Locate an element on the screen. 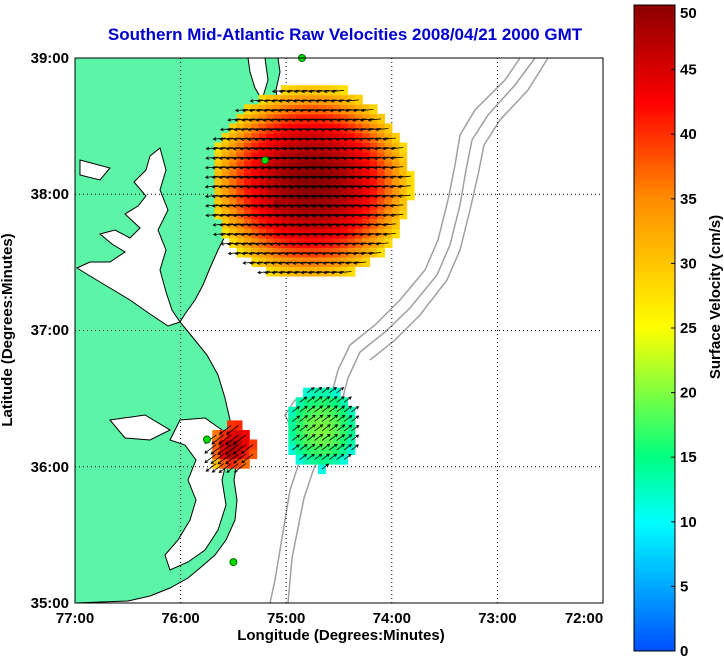  y-tick-label: 35:00 is located at coordinates (50, 603).